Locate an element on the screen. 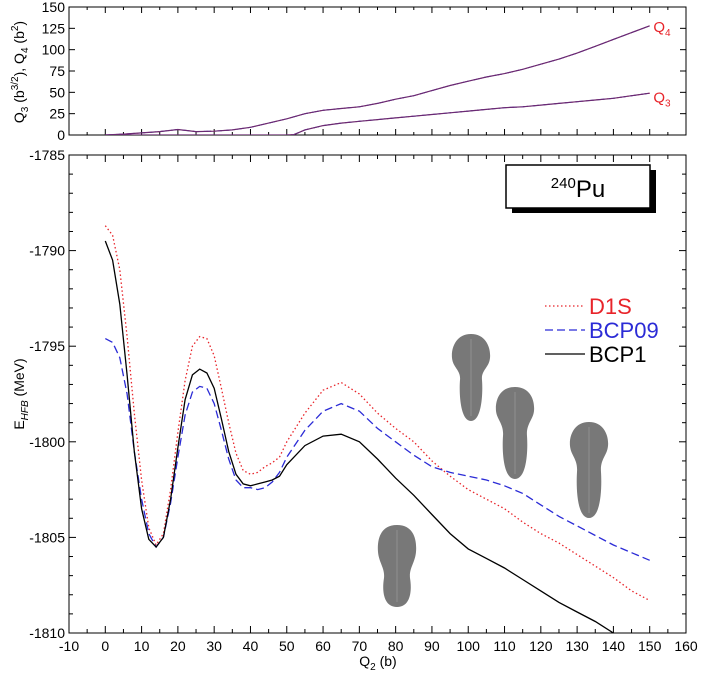 Image resolution: width=706 pixels, height=675 pixels. nucleus-title-box: 240Pu is located at coordinates (580, 188).